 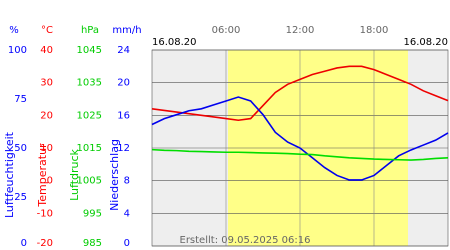 What do you see at coordinates (42, 175) in the screenshot?
I see `axis-title: Temperatur` at bounding box center [42, 175].